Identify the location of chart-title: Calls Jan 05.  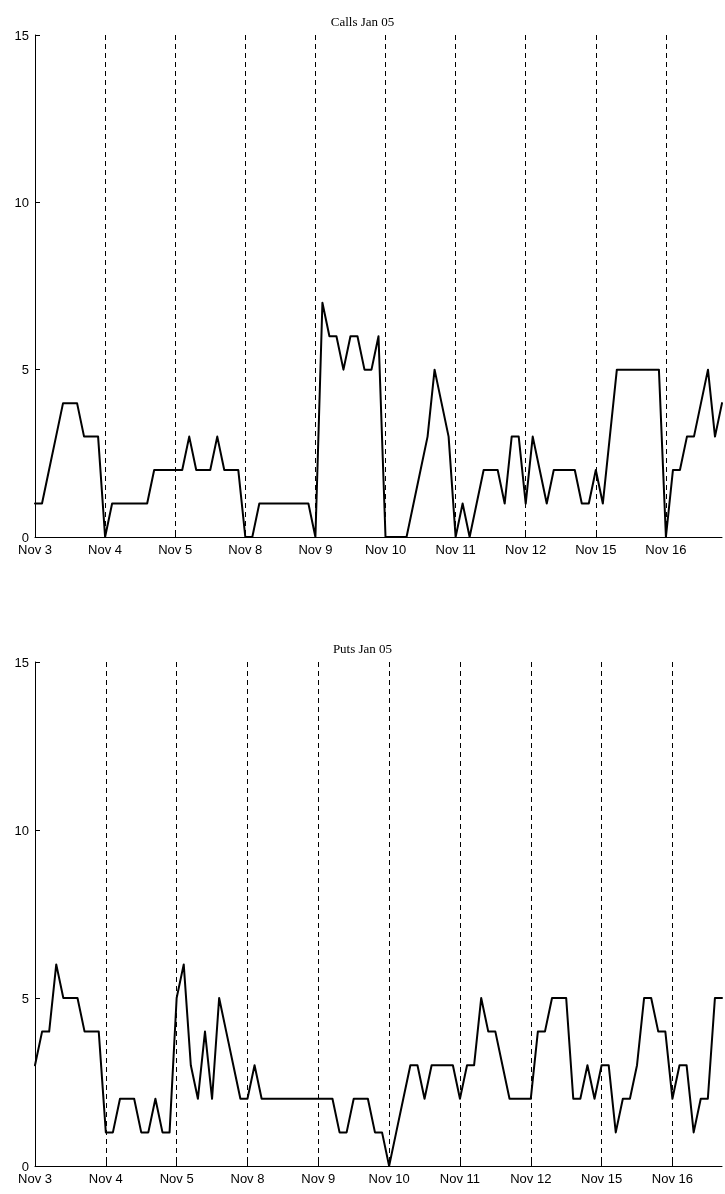
(362, 21).